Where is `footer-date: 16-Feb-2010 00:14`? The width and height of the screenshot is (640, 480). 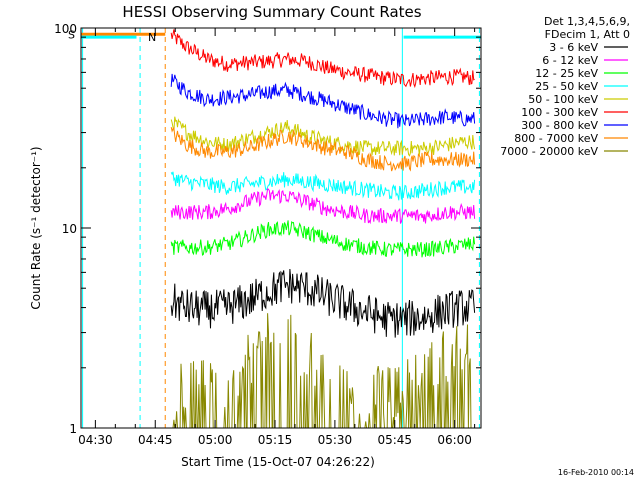
footer-date: 16-Feb-2010 00:14 is located at coordinates (596, 472).